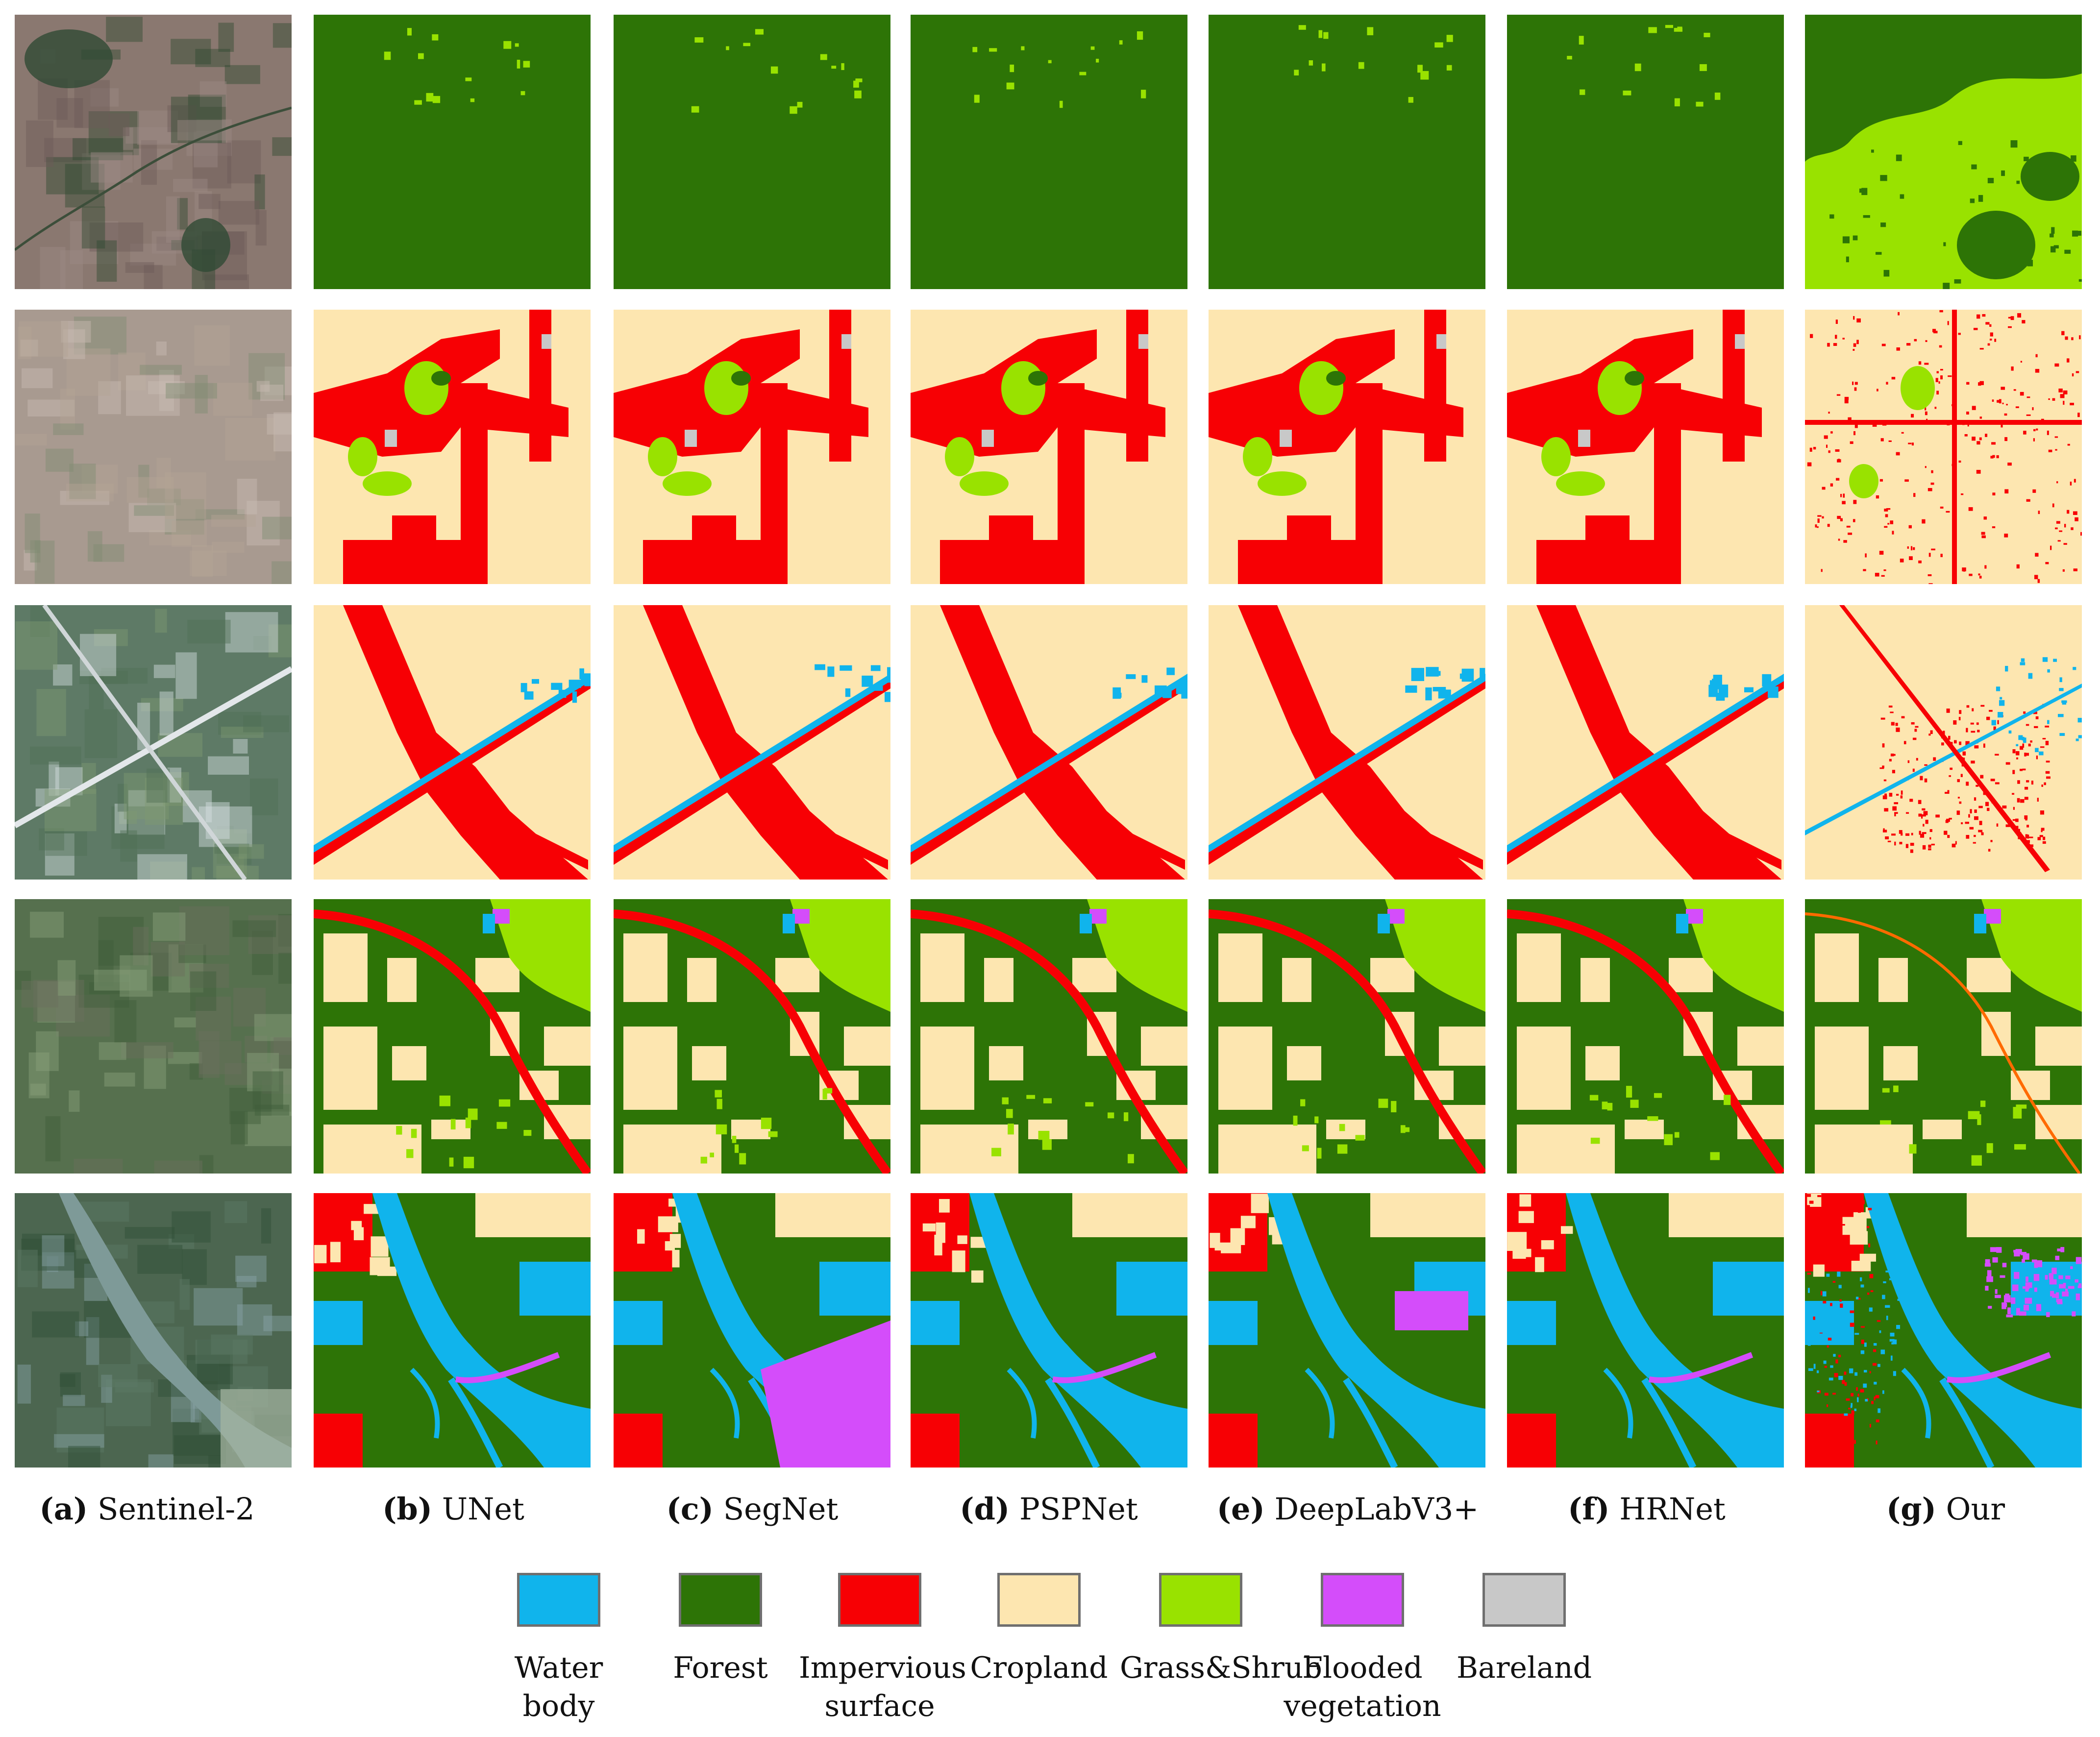  I want to click on legend-label-bareland: Bareland, so click(1524, 1668).